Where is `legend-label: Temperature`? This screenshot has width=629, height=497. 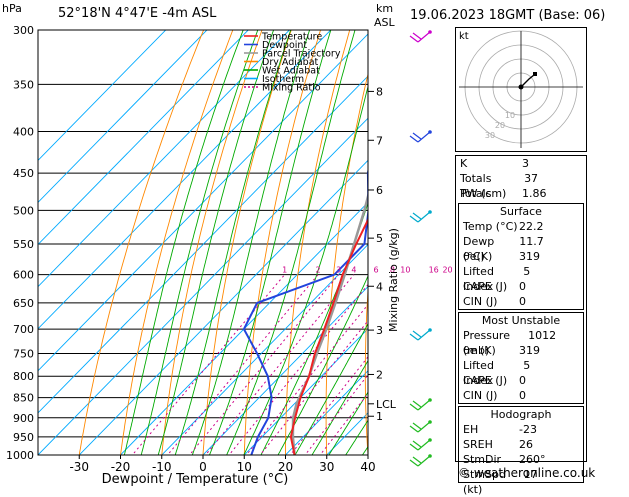
legend-label: Temperature is located at coordinates (291, 37).